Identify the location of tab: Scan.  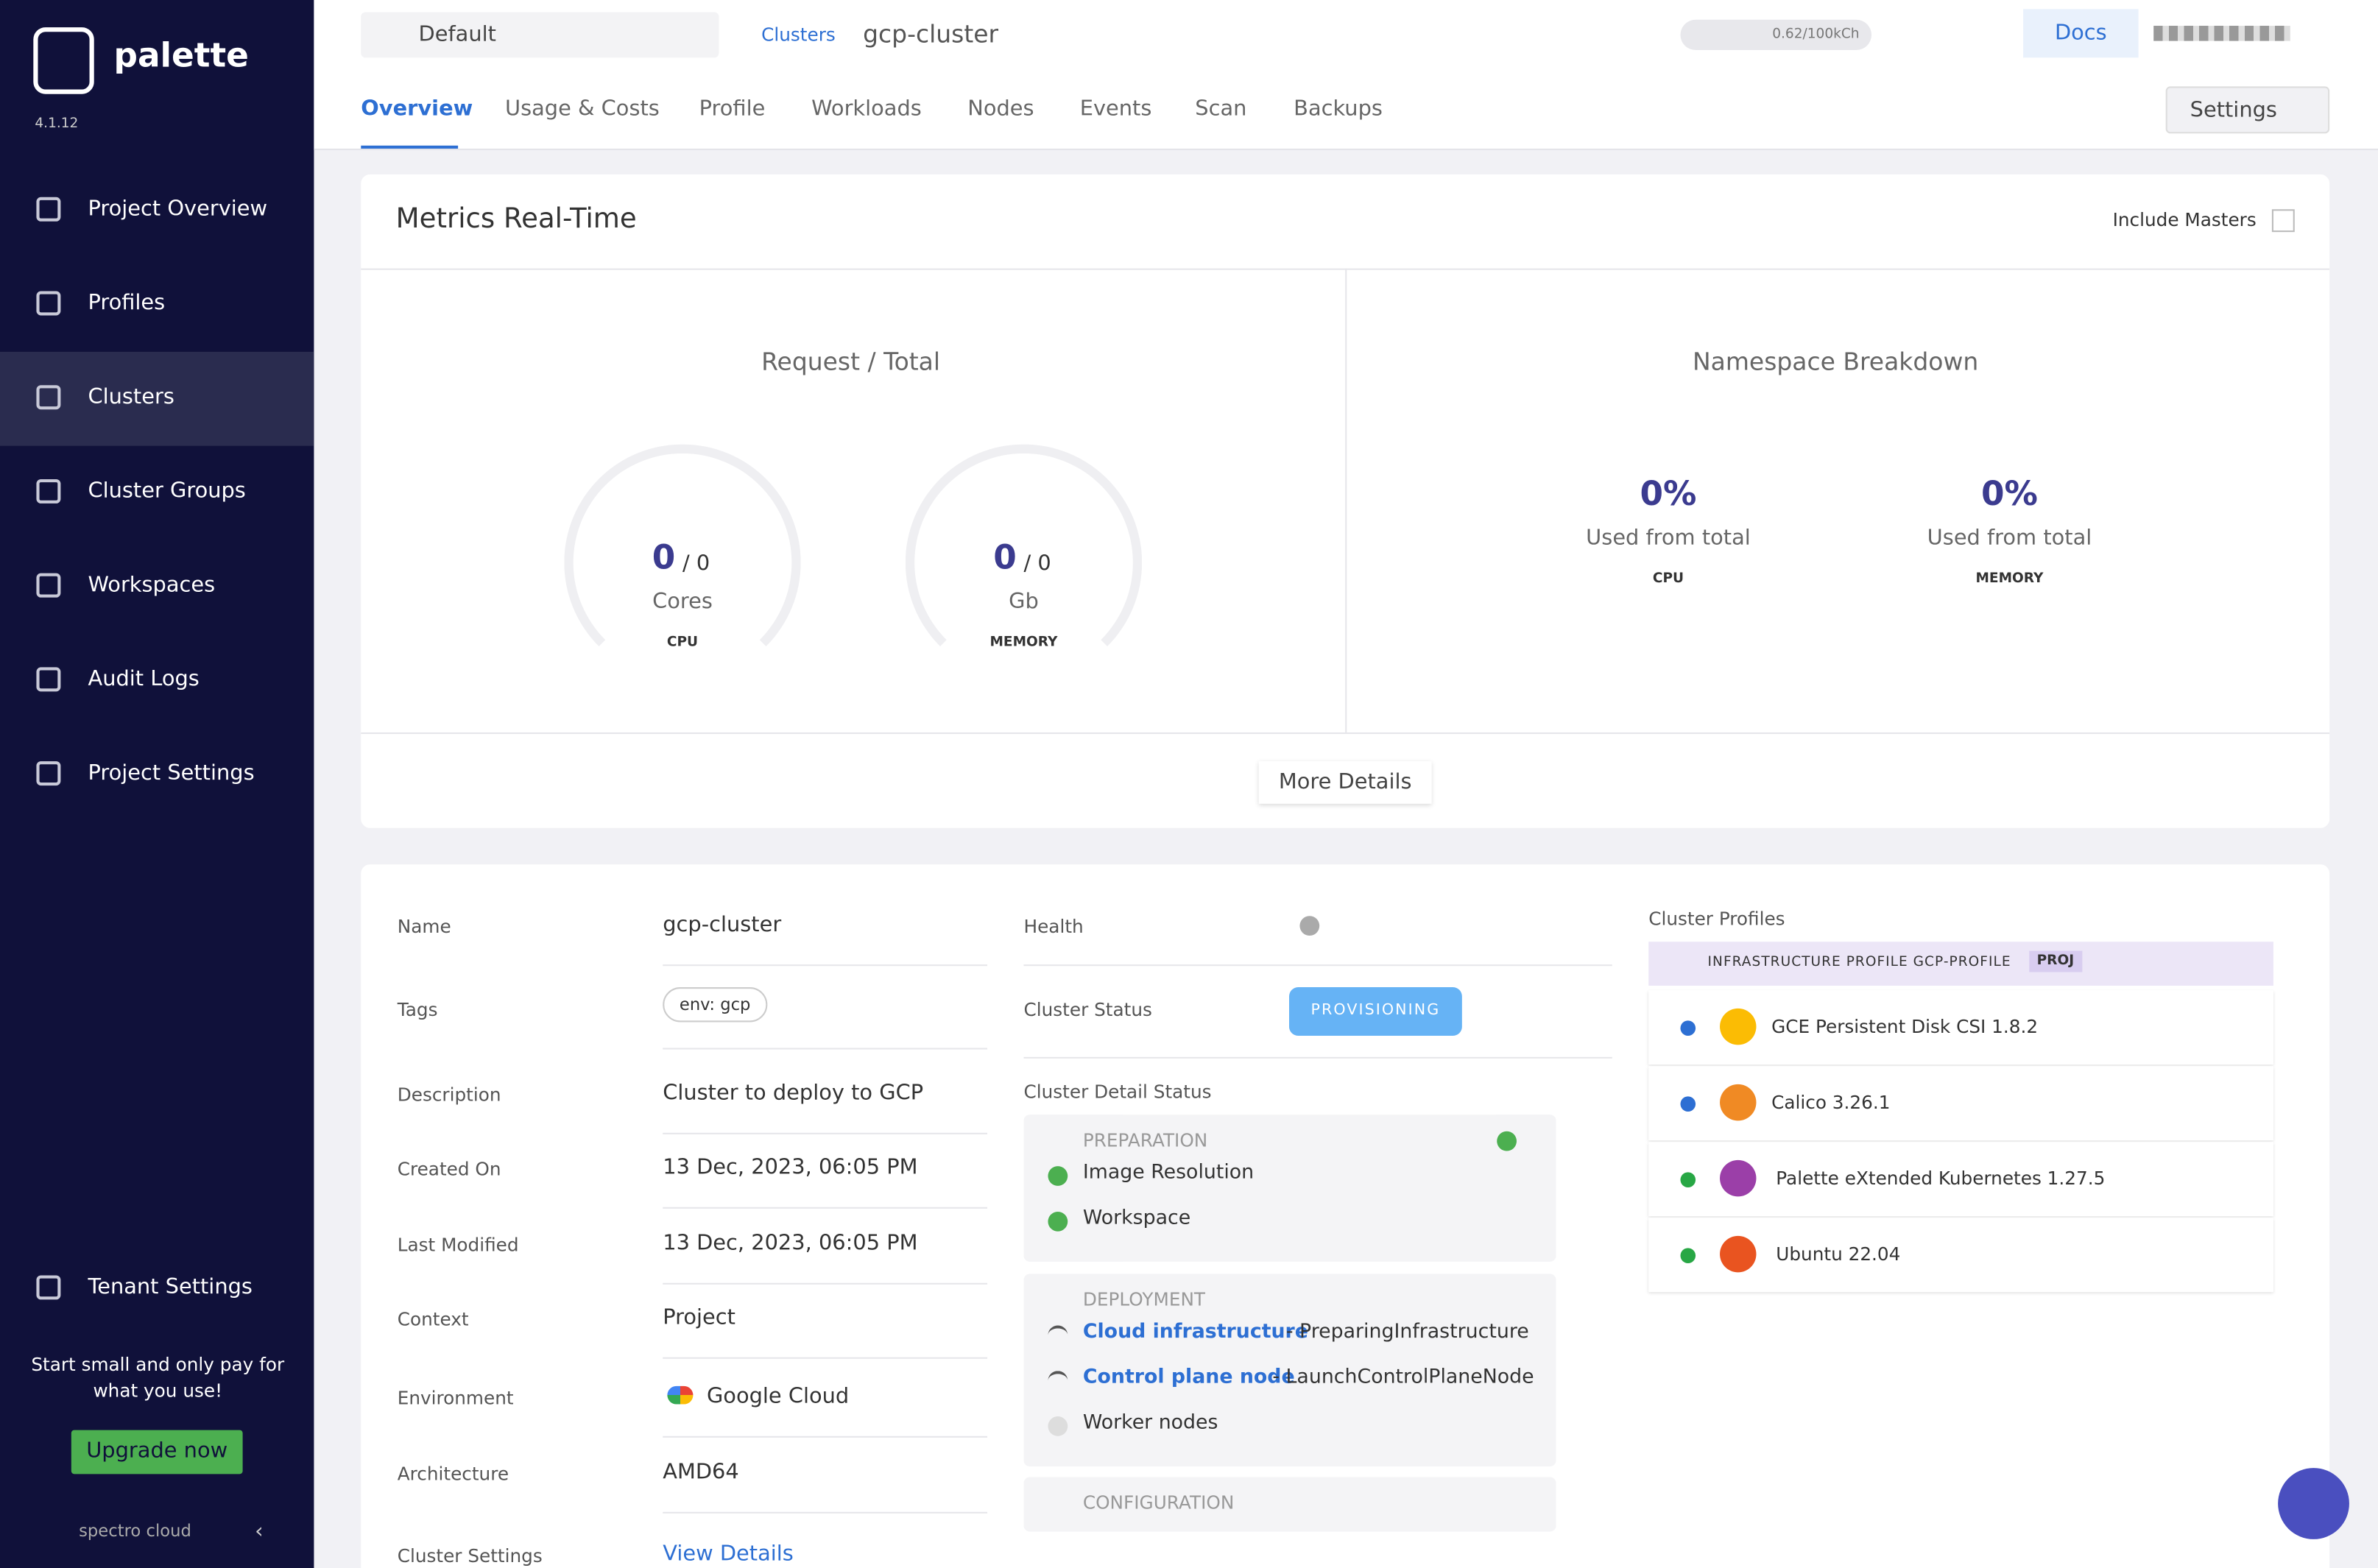
(1221, 109).